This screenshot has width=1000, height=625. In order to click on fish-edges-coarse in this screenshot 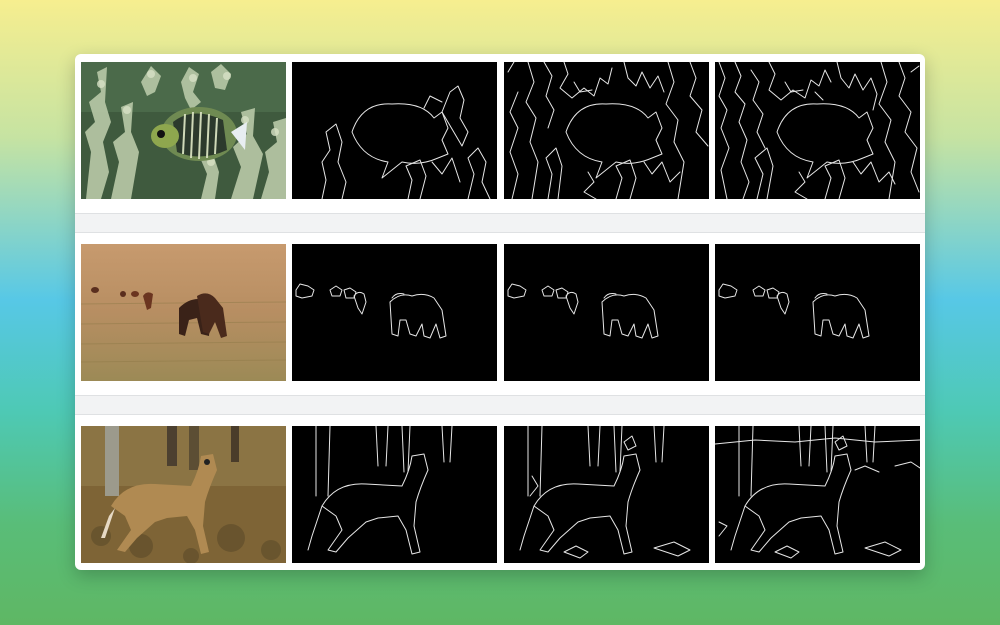, I will do `click(394, 130)`.